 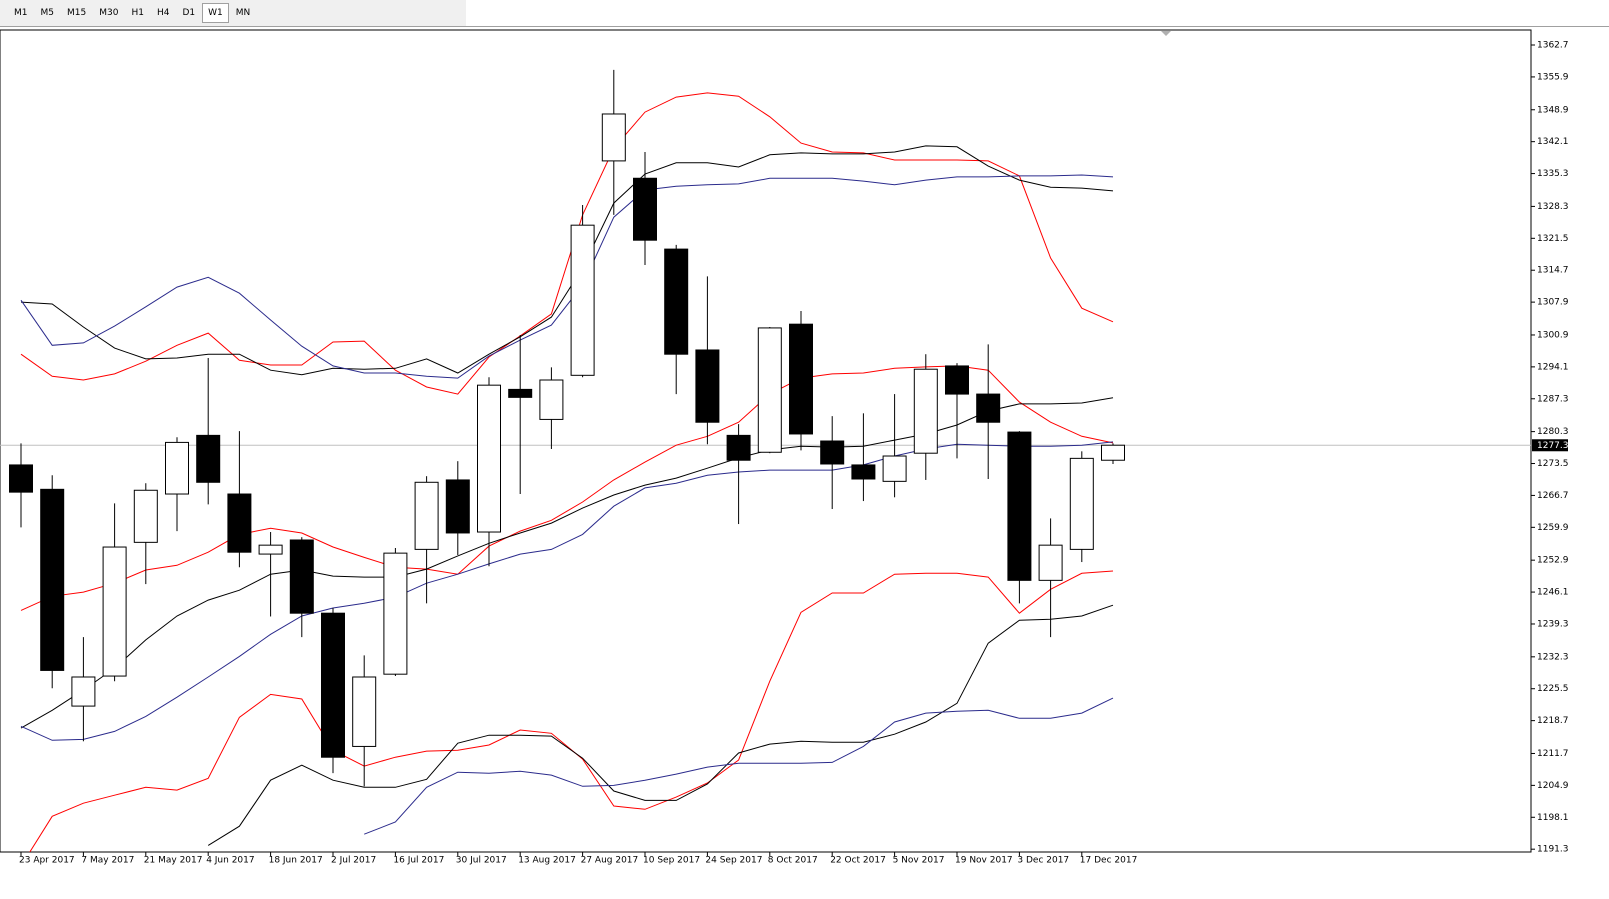 I want to click on y-tick-label: 1252.90, so click(x=1552, y=561).